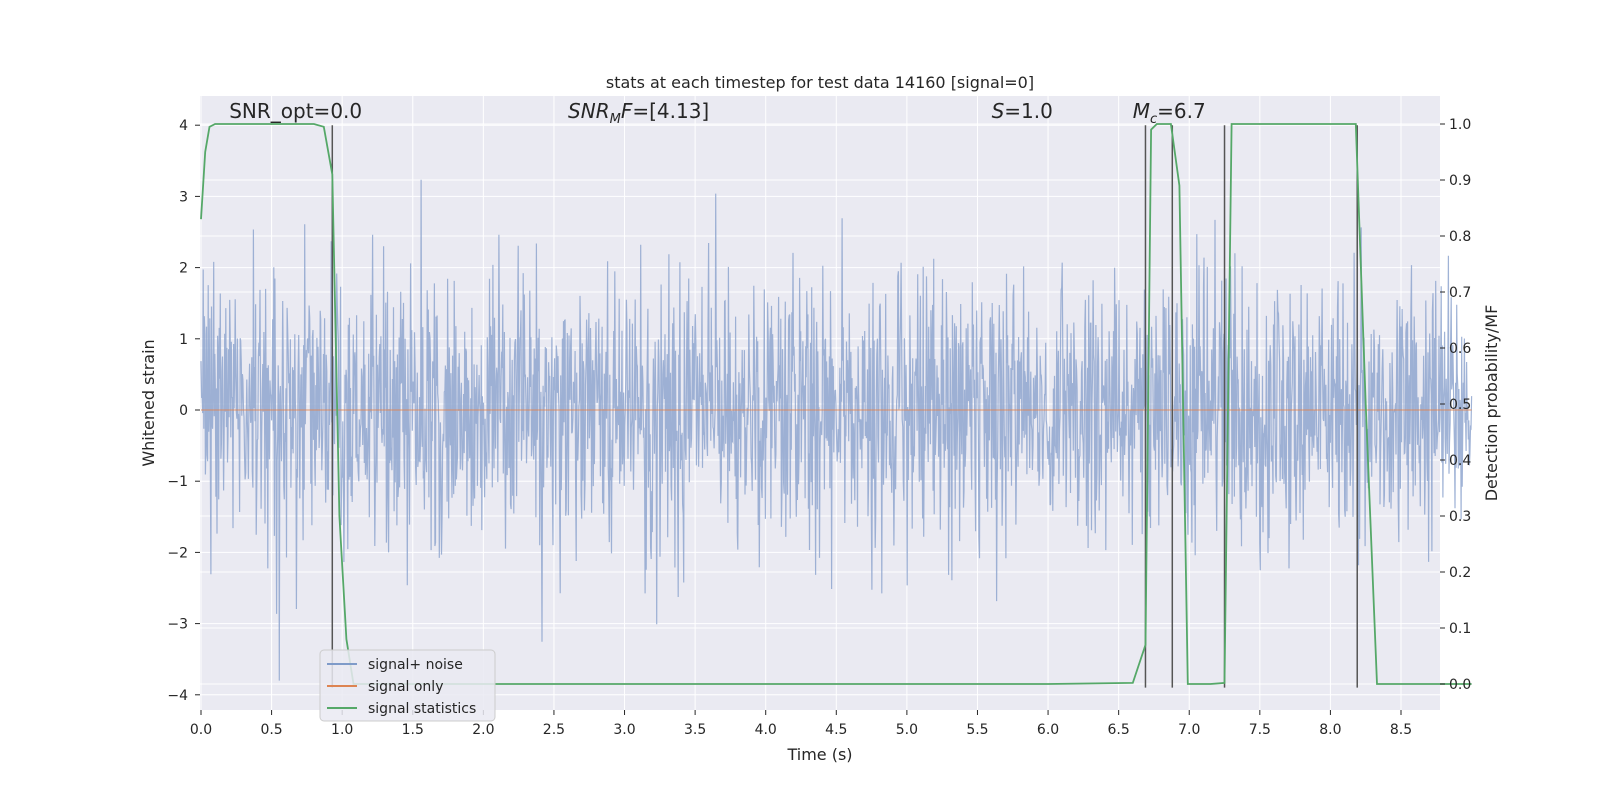  I want to click on x-tick-label: 1.5, so click(413, 730).